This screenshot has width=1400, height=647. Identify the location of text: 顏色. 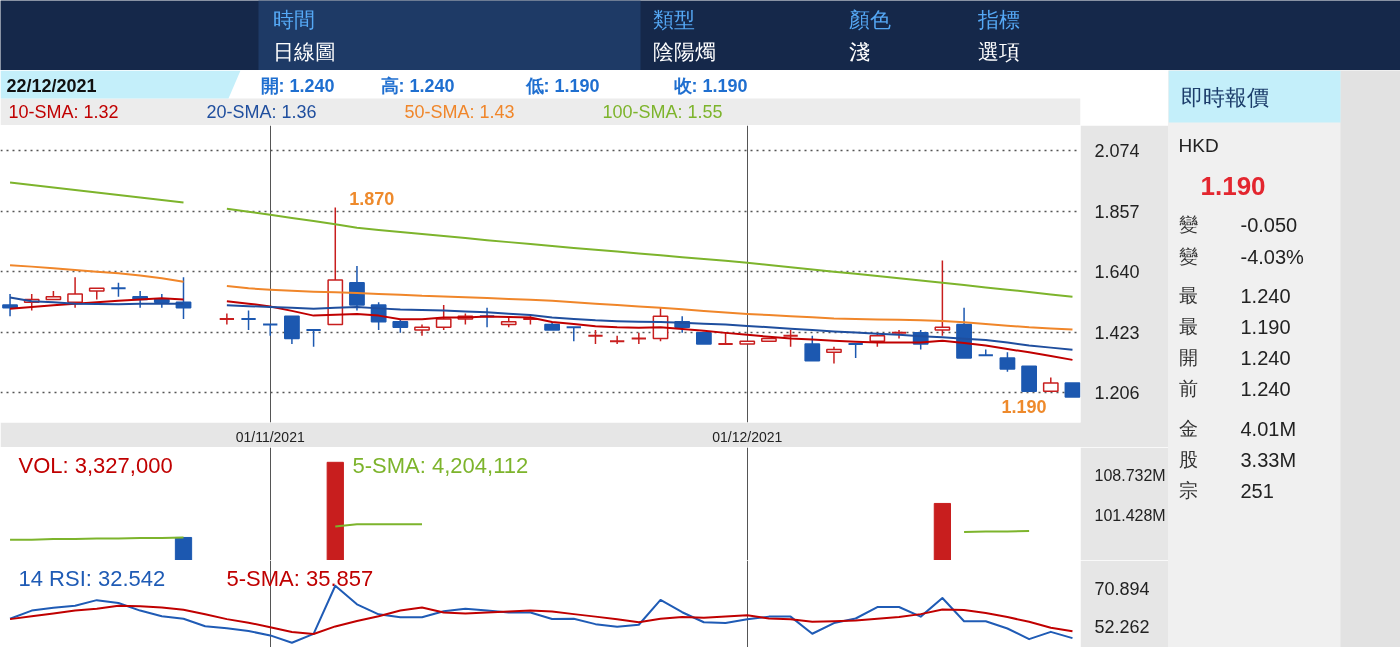
(869, 19).